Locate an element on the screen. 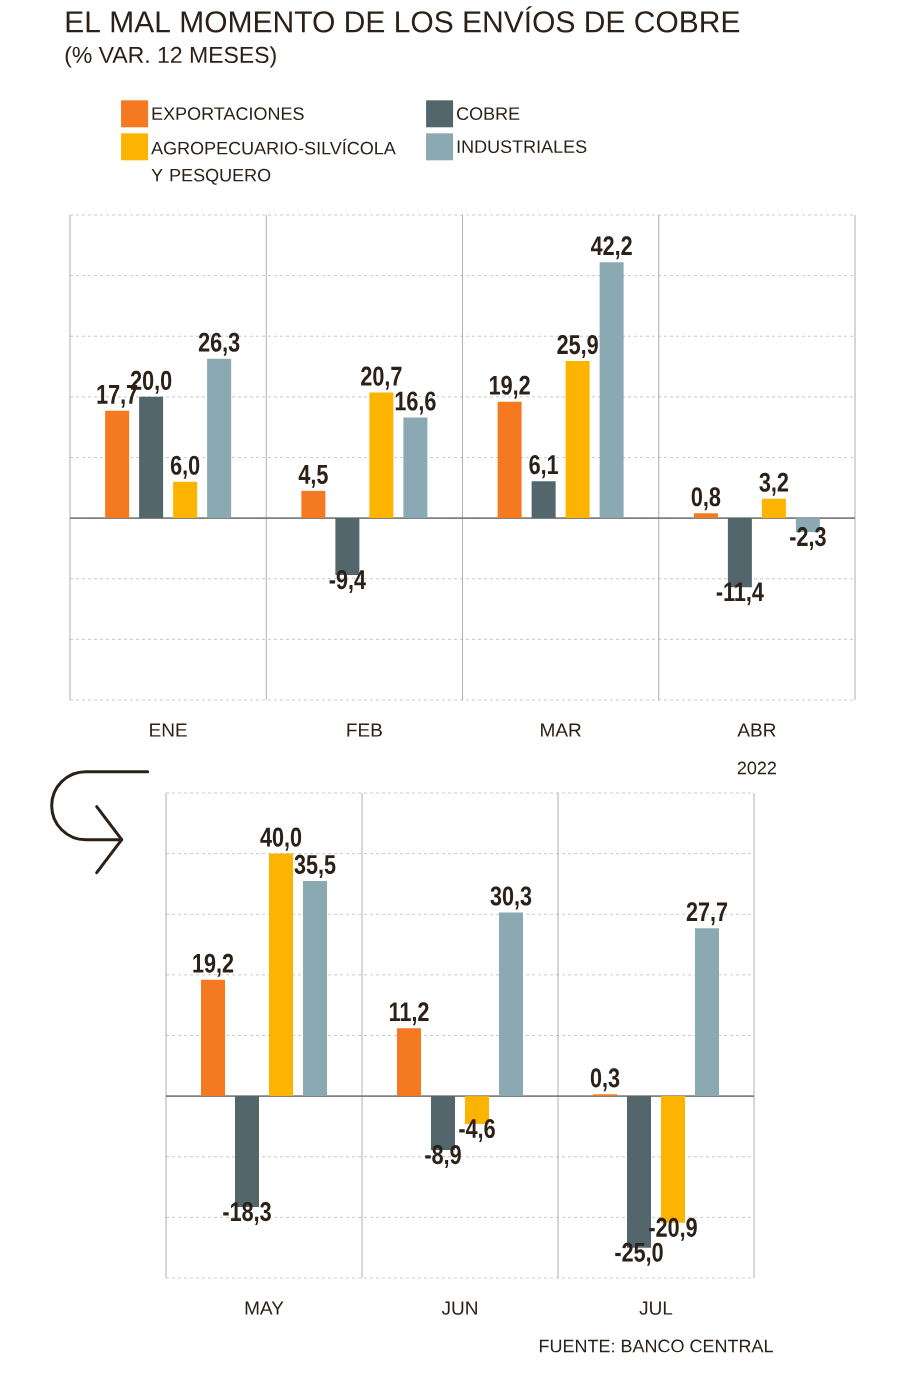 The image size is (900, 1373). data-label: 20,7 is located at coordinates (381, 378).